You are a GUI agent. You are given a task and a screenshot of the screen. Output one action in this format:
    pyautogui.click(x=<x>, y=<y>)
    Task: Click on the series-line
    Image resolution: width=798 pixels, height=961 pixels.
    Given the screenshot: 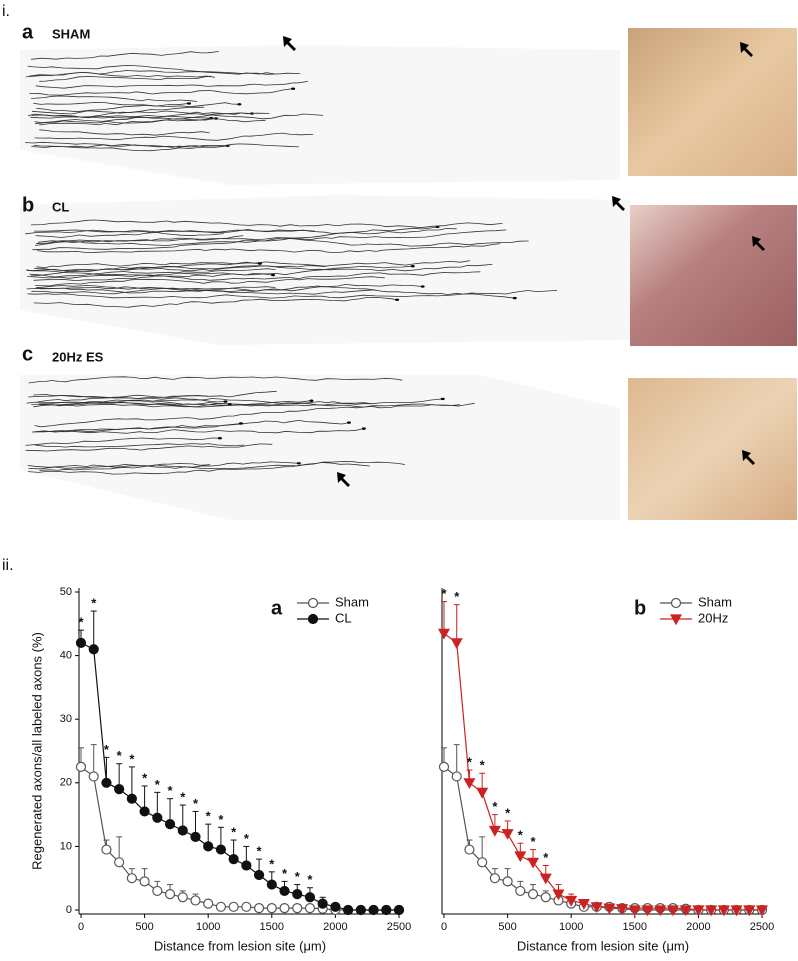 What is the action you would take?
    pyautogui.click(x=239, y=838)
    